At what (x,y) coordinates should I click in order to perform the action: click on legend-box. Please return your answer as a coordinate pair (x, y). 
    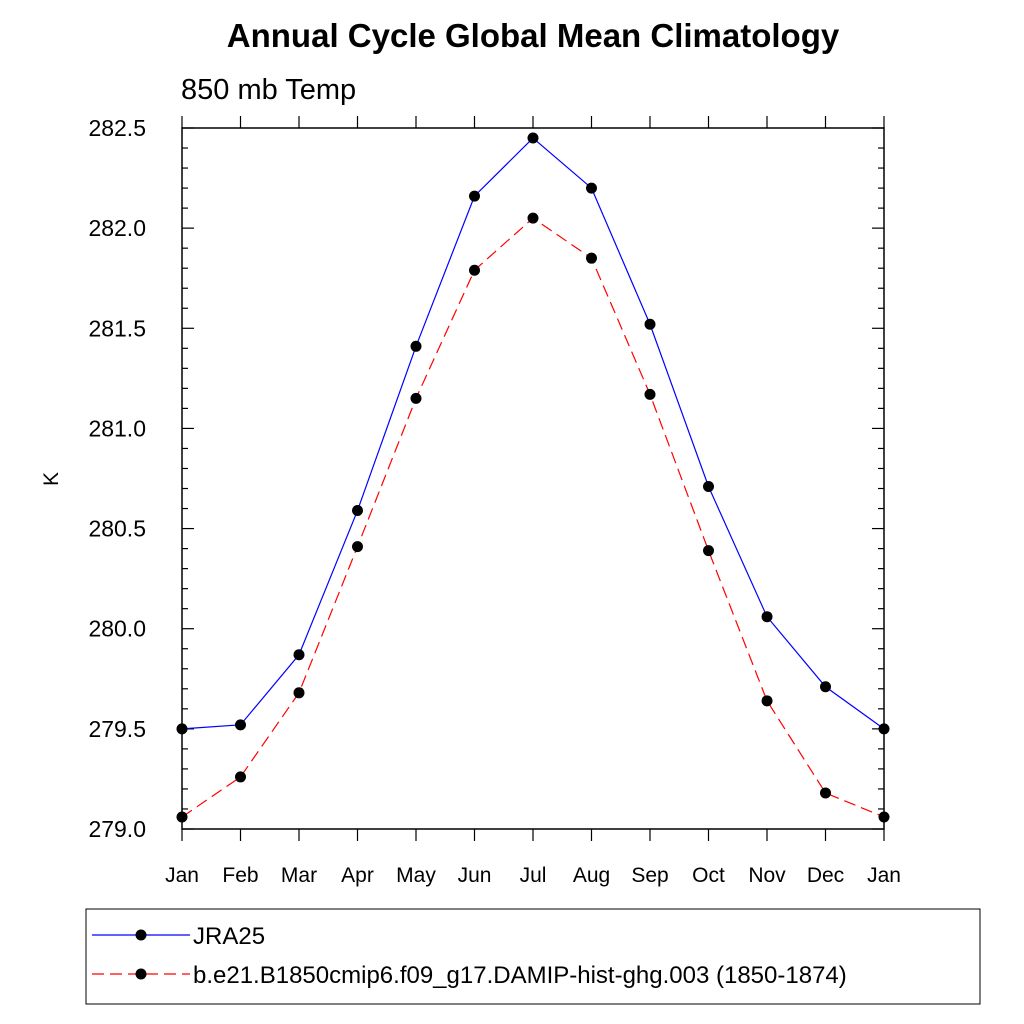
    Looking at the image, I should click on (533, 956).